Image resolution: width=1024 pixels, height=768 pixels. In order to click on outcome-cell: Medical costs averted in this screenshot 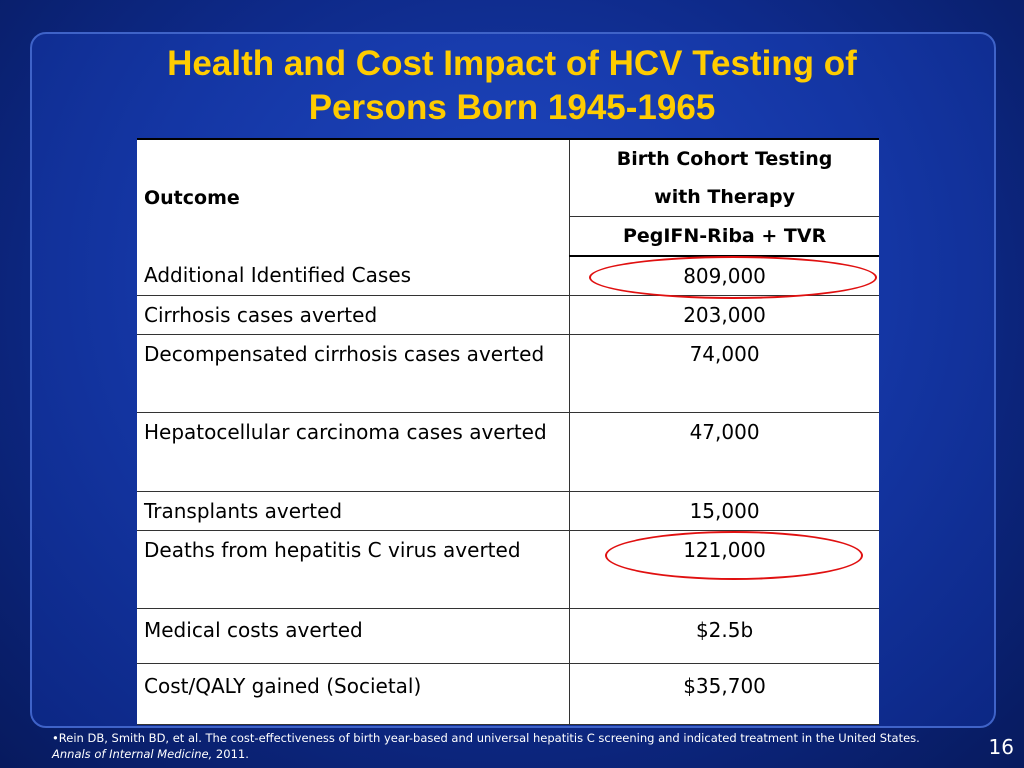, I will do `click(354, 636)`.